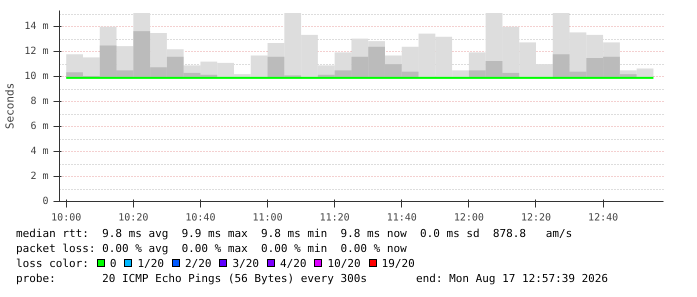  Describe the element at coordinates (293, 263) in the screenshot. I see `legend-label: 4/20` at that location.